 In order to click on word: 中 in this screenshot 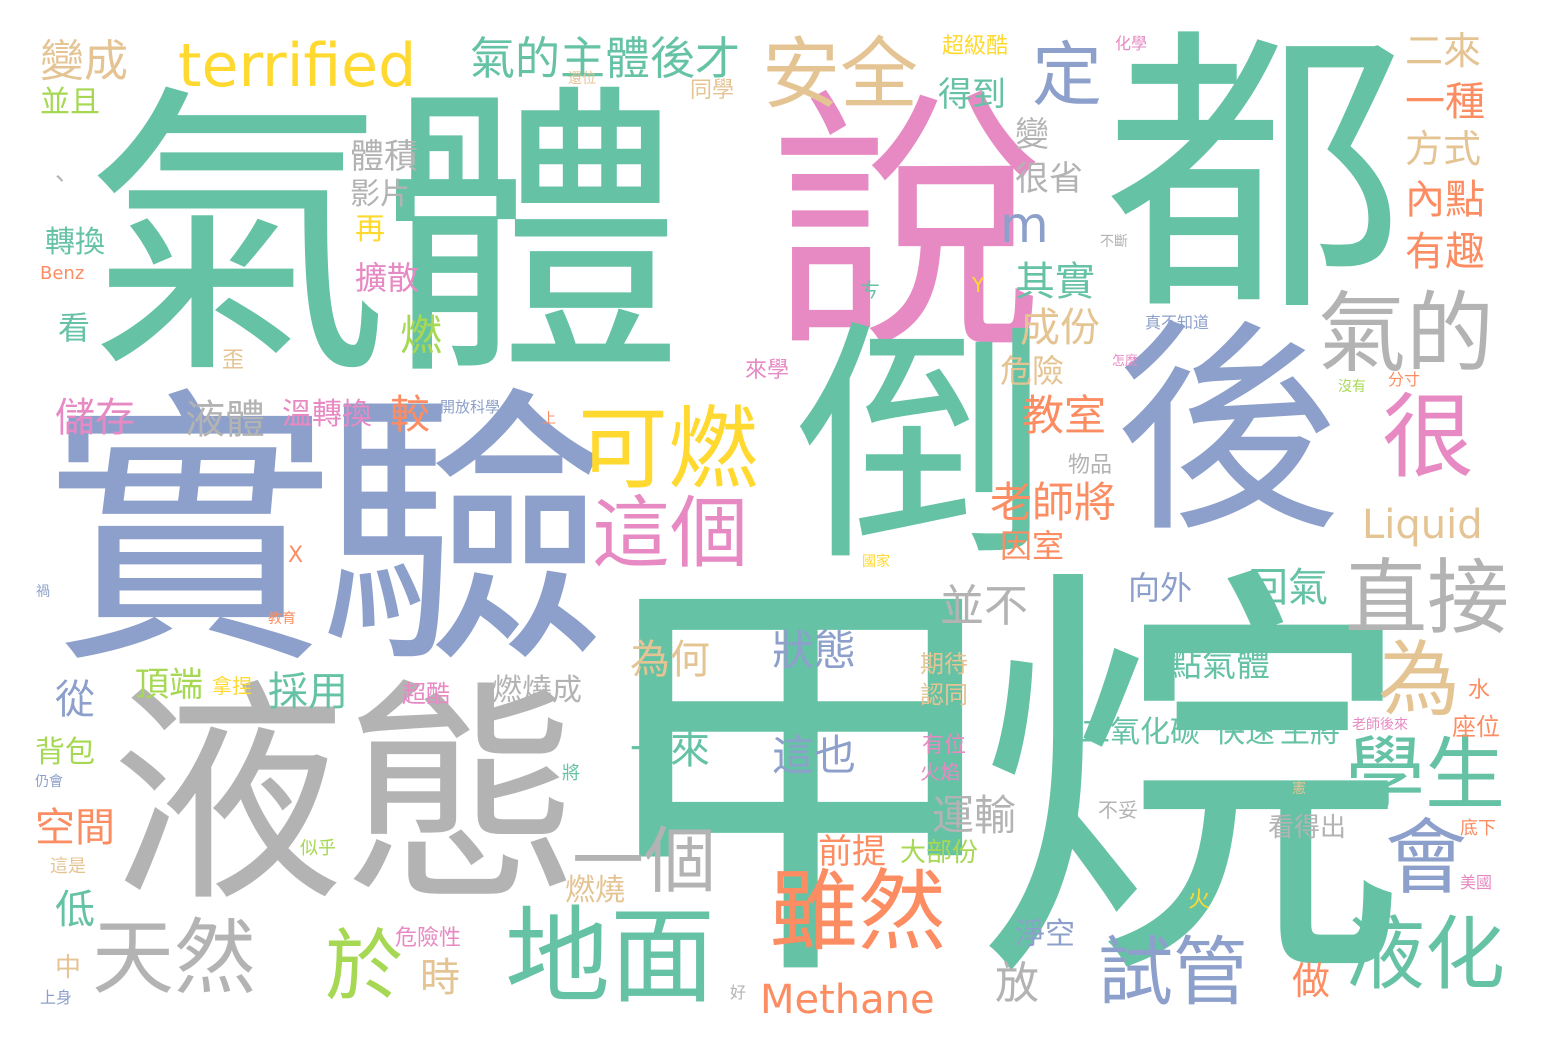, I will do `click(68, 968)`.